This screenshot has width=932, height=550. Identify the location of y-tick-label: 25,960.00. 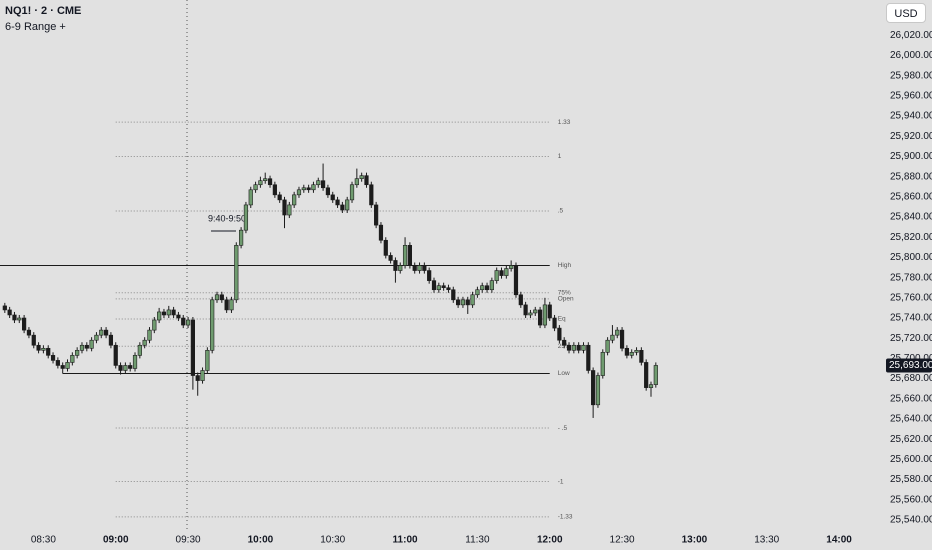
(911, 96).